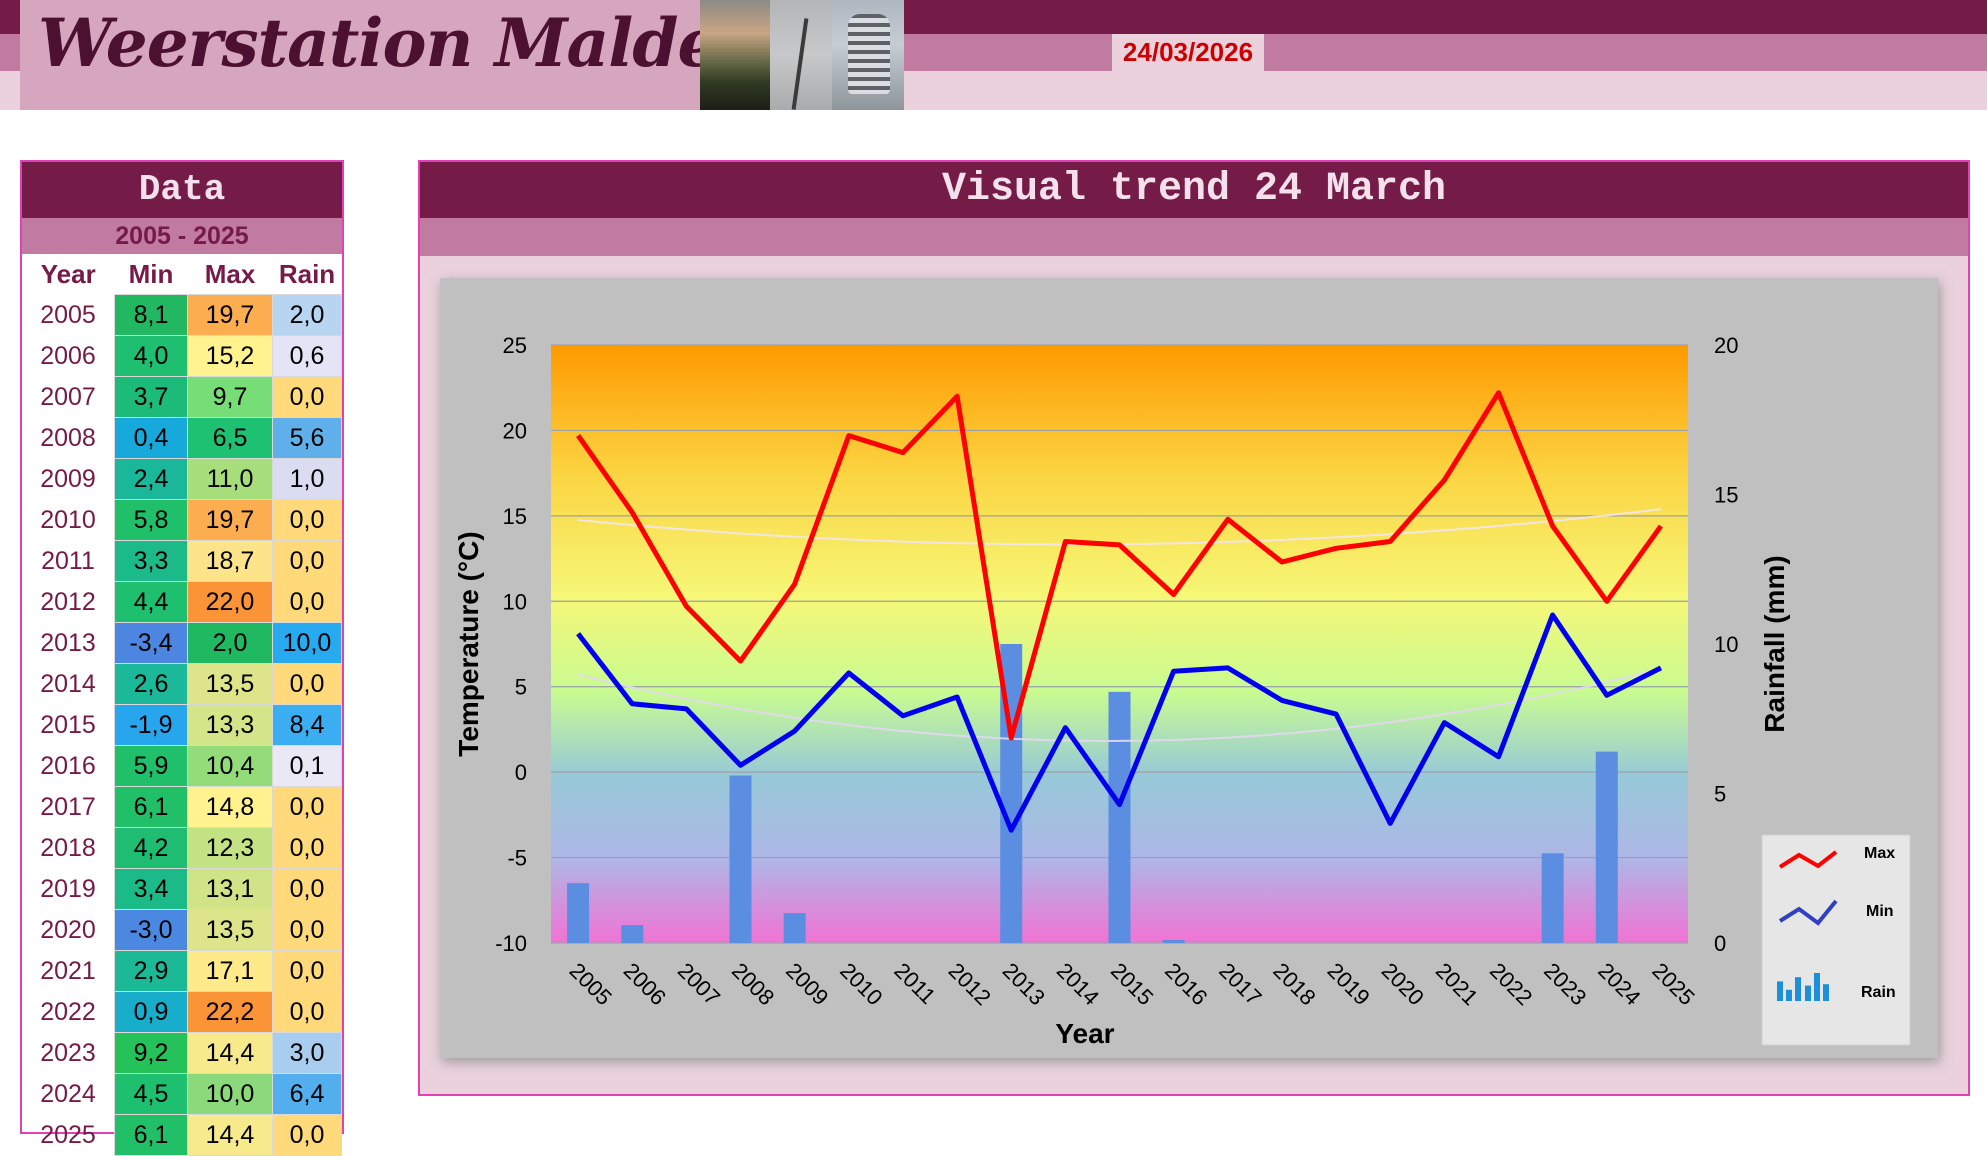 The height and width of the screenshot is (1156, 1987). I want to click on min-cell: -1,9, so click(151, 725).